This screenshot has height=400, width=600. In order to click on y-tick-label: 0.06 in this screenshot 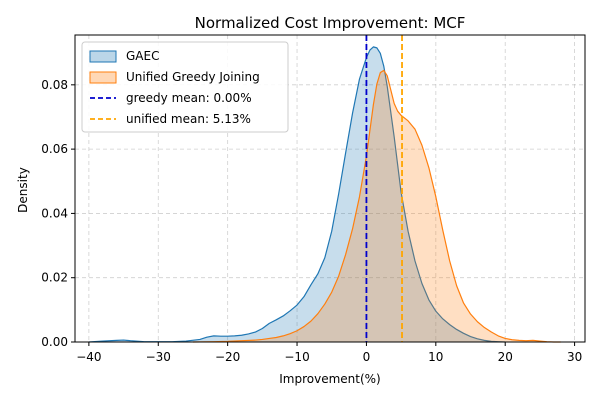, I will do `click(54, 149)`.